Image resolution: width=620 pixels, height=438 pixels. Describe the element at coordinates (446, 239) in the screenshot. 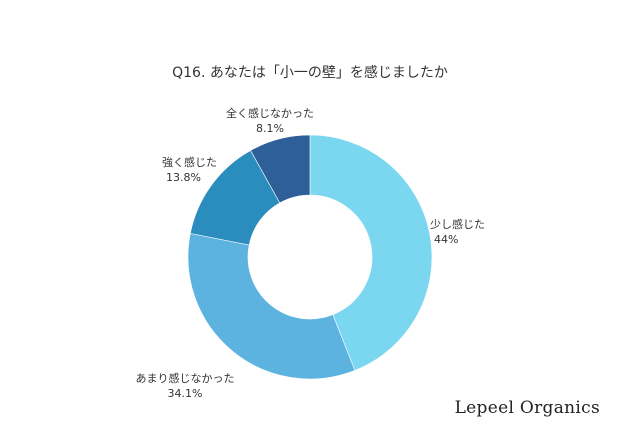

I see `slice-value-label-1: 44%` at that location.